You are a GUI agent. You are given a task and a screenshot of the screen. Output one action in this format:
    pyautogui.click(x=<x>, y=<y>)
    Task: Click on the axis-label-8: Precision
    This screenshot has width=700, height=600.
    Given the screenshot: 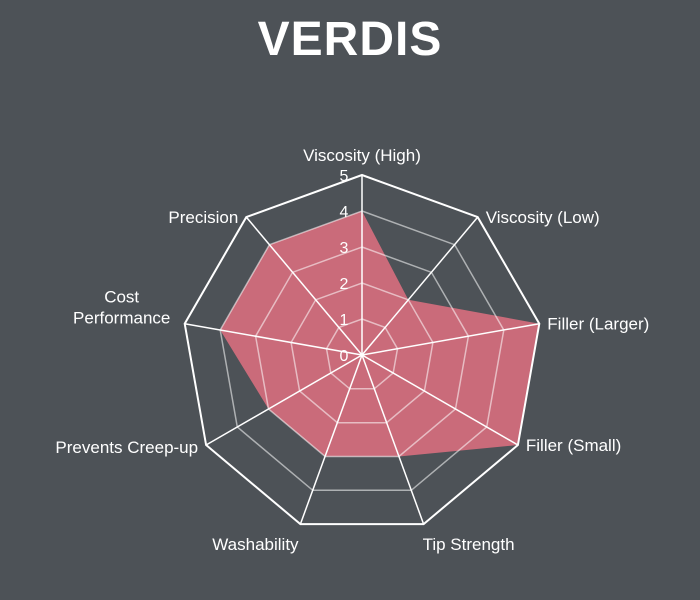 What is the action you would take?
    pyautogui.click(x=203, y=217)
    